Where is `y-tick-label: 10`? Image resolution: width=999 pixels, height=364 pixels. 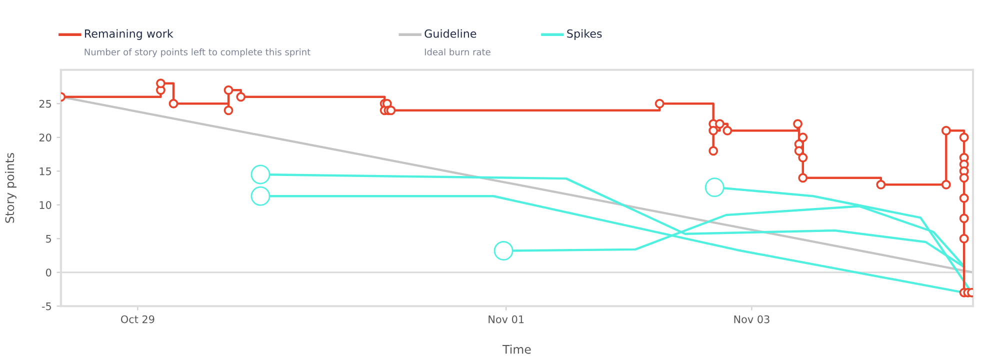
y-tick-label: 10 is located at coordinates (46, 205).